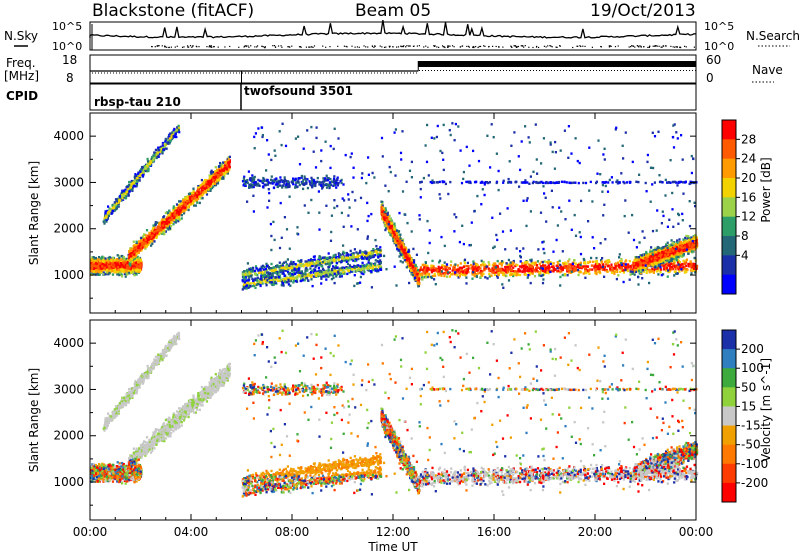 The image size is (800, 554). What do you see at coordinates (21, 36) in the screenshot?
I see `noise-sky-label: N.Sky` at bounding box center [21, 36].